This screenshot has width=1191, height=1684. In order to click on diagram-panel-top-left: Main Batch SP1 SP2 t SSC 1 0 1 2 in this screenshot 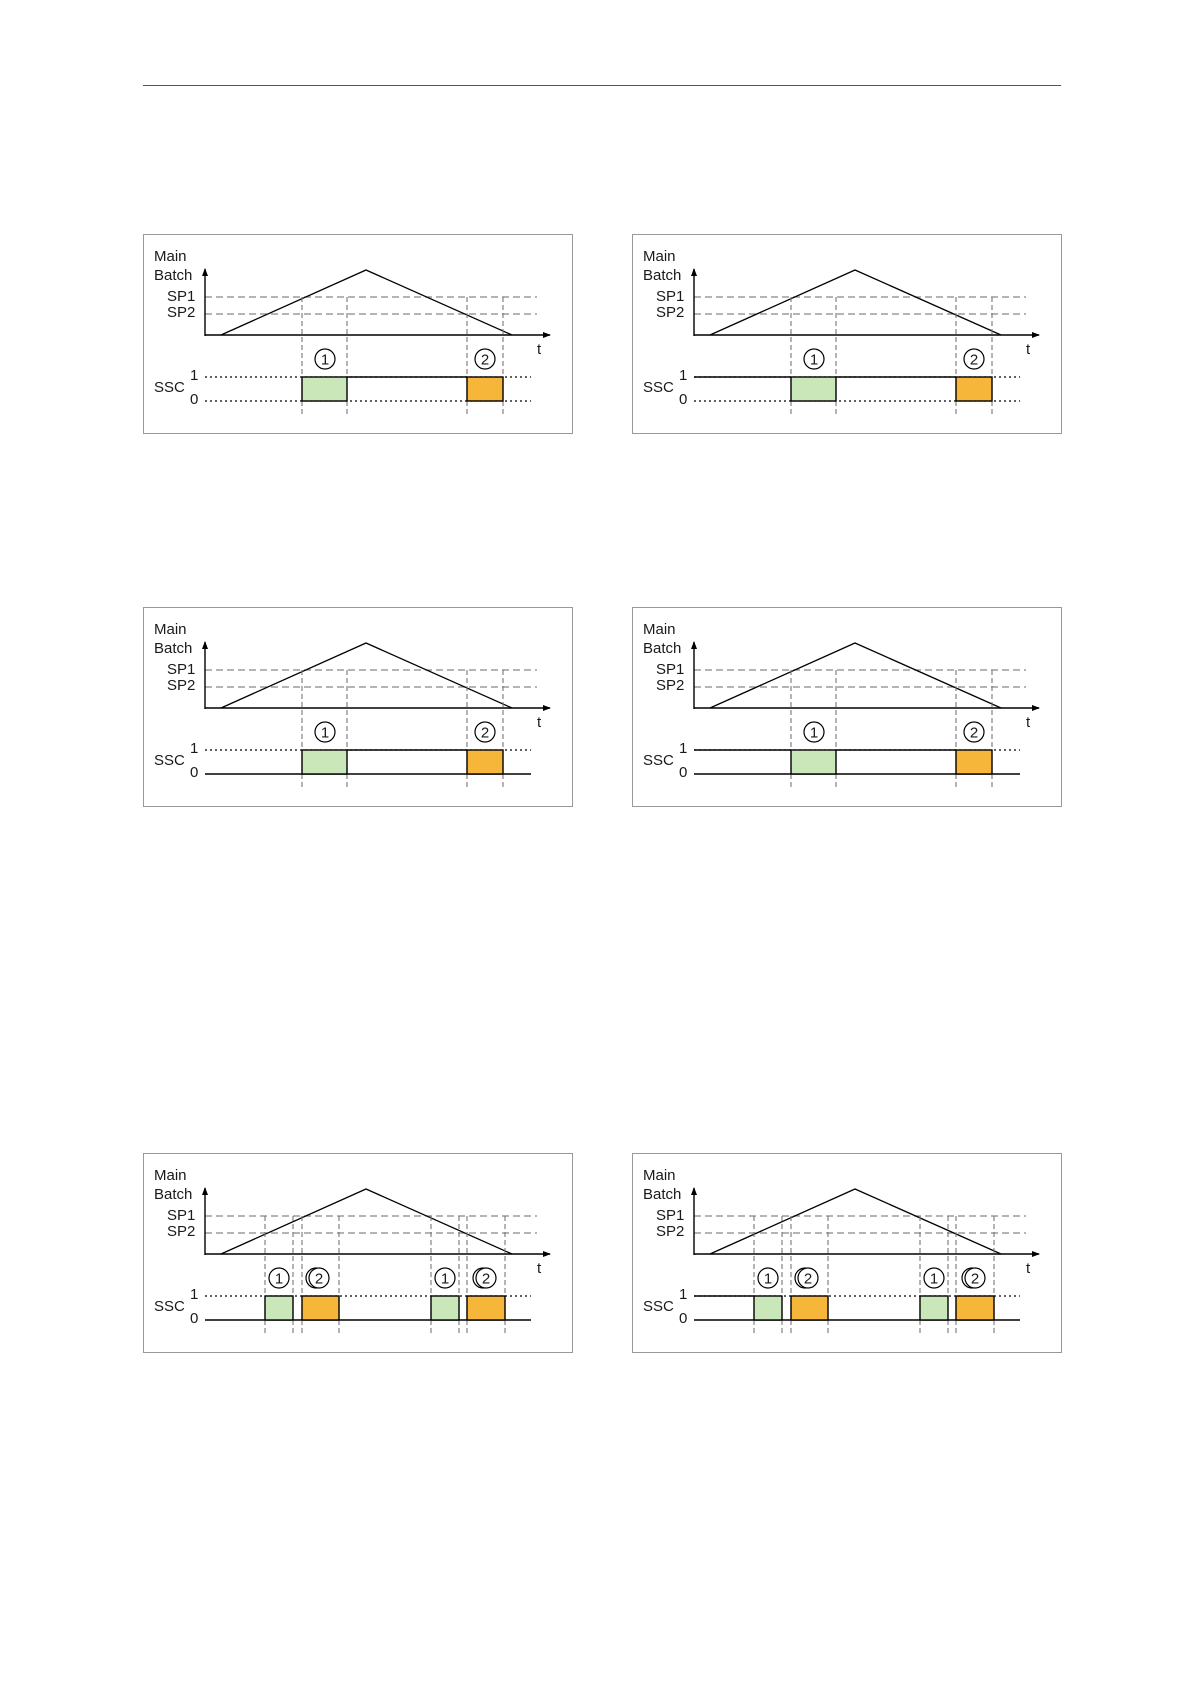, I will do `click(358, 334)`.